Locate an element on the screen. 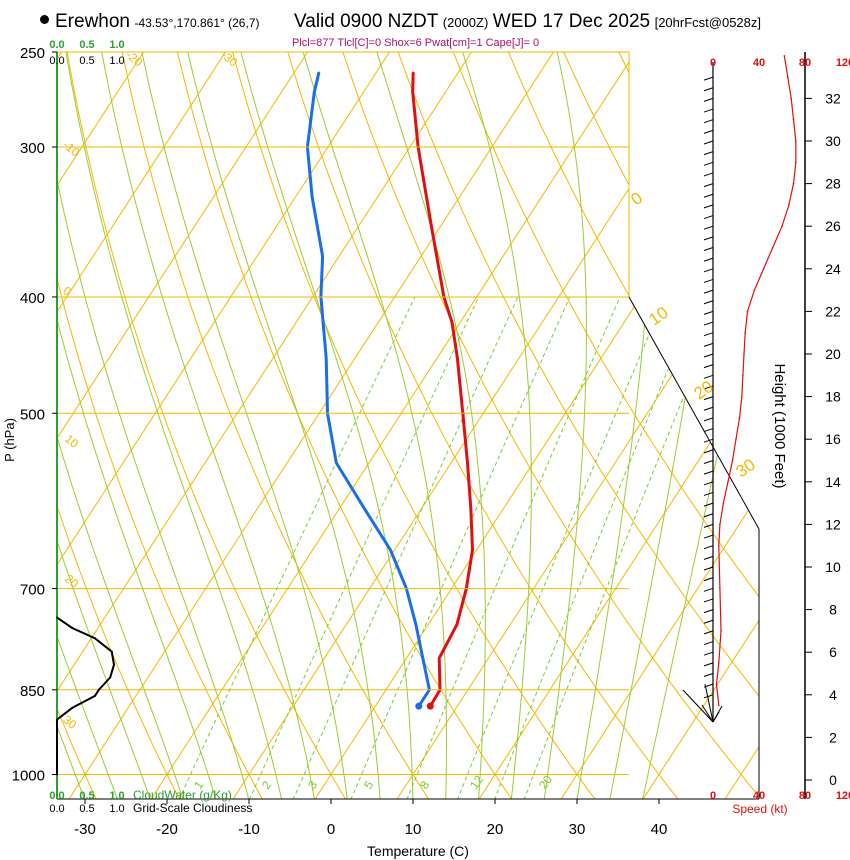  height-tick-label: 32 is located at coordinates (833, 98).